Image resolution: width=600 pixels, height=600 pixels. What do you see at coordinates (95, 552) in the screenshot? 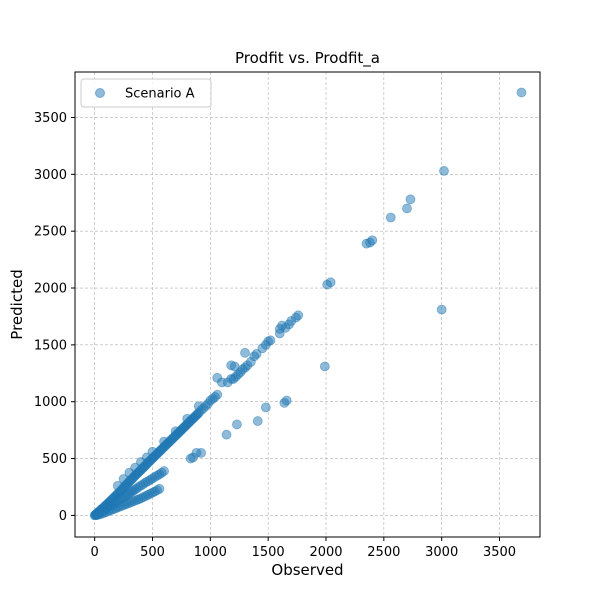
I see `x-tick-label: 0` at bounding box center [95, 552].